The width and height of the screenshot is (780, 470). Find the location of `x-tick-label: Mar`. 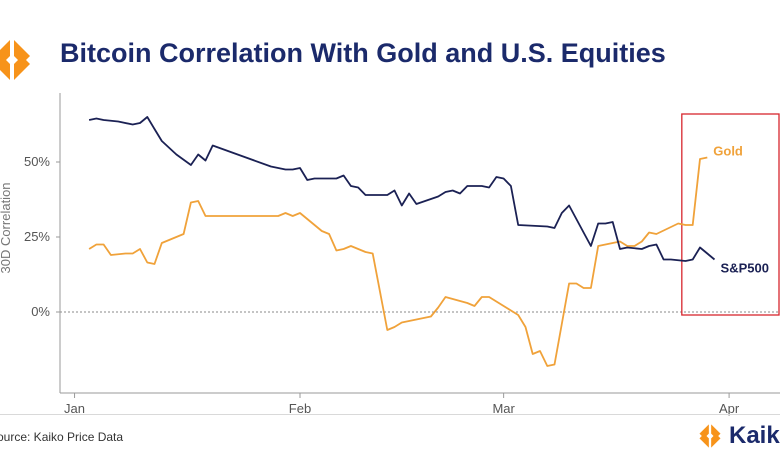

x-tick-label: Mar is located at coordinates (503, 408).